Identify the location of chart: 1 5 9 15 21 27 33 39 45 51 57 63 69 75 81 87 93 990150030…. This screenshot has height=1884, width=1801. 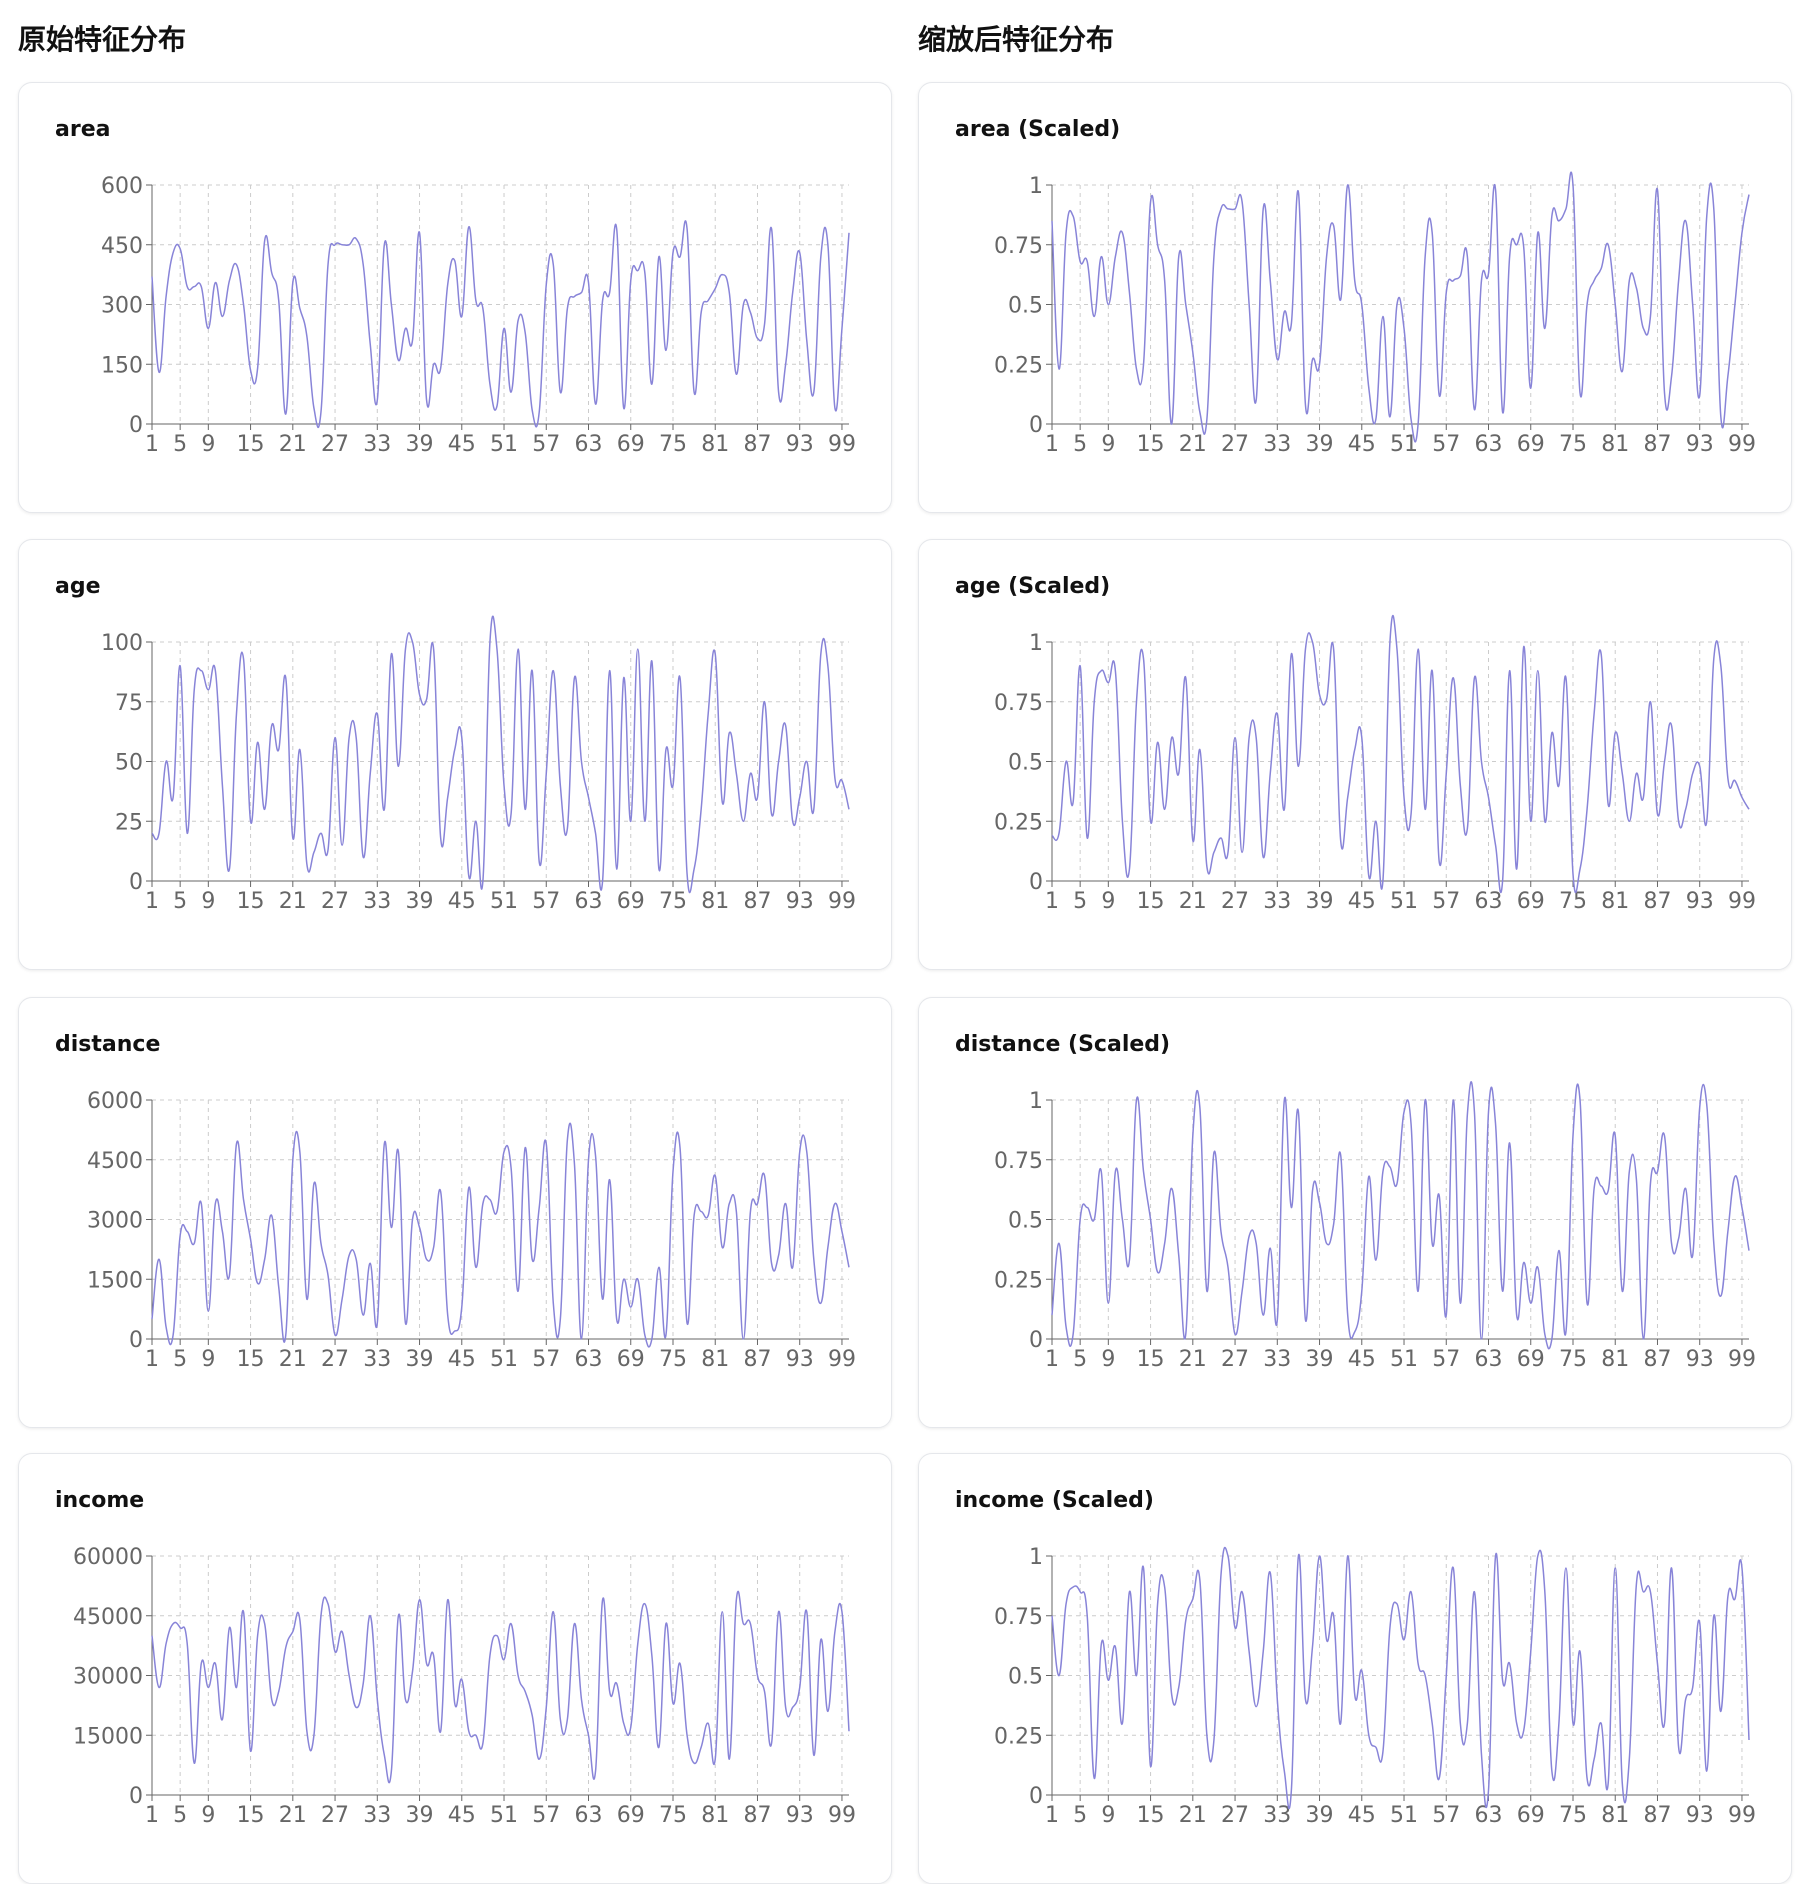
(471, 1230).